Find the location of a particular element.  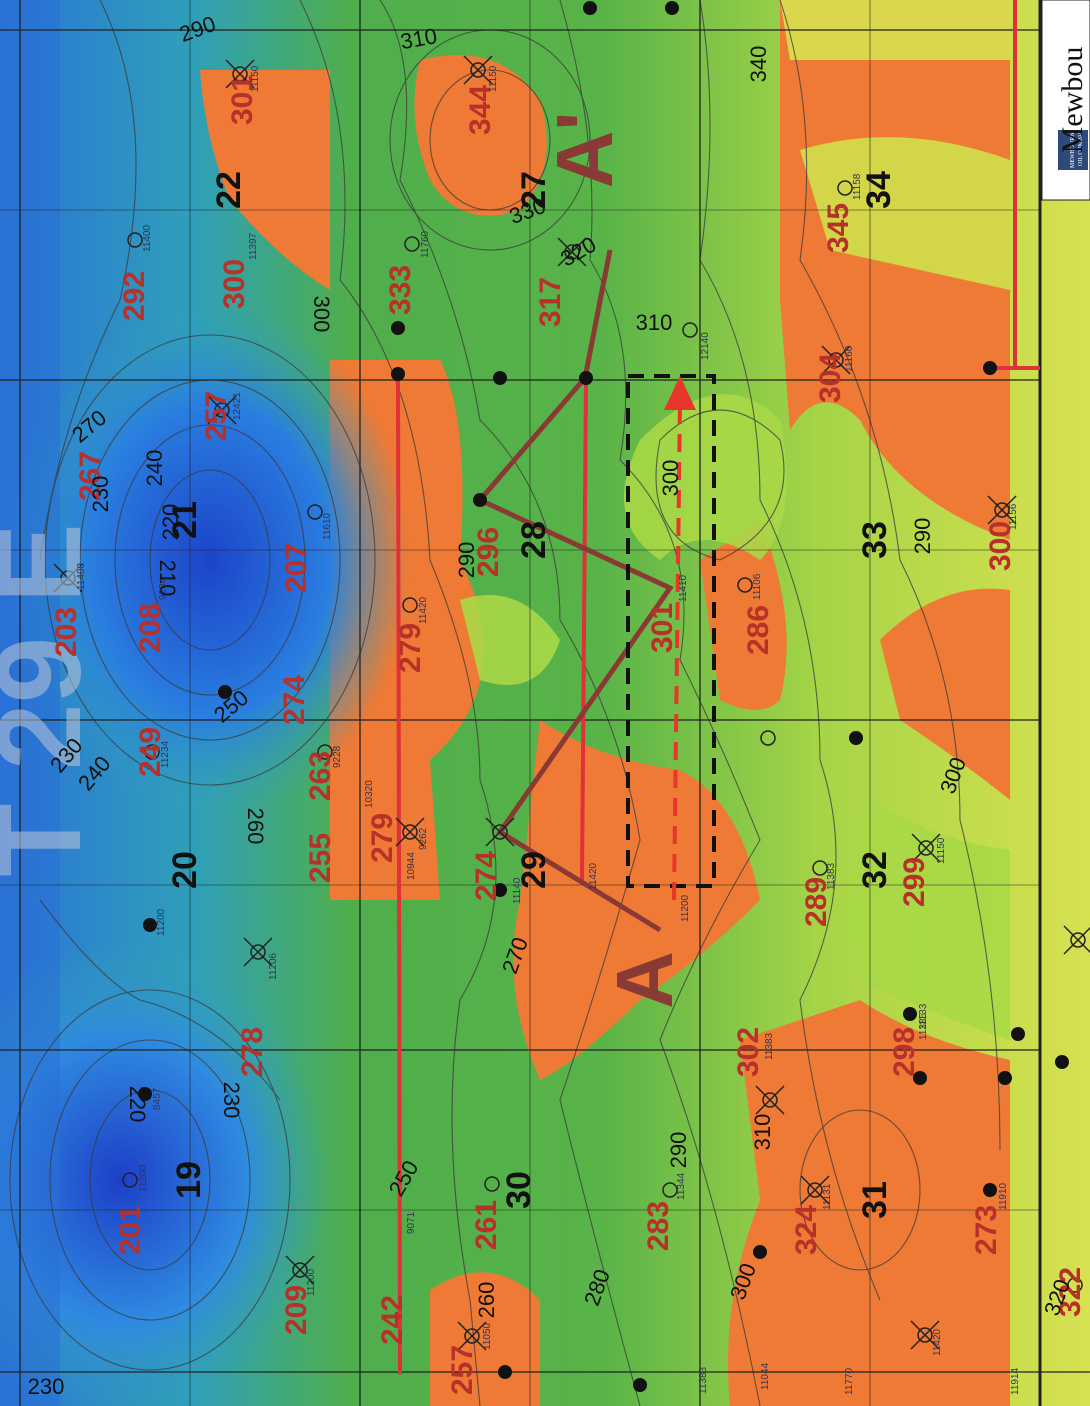

well-id: 11397 is located at coordinates (253, 246).